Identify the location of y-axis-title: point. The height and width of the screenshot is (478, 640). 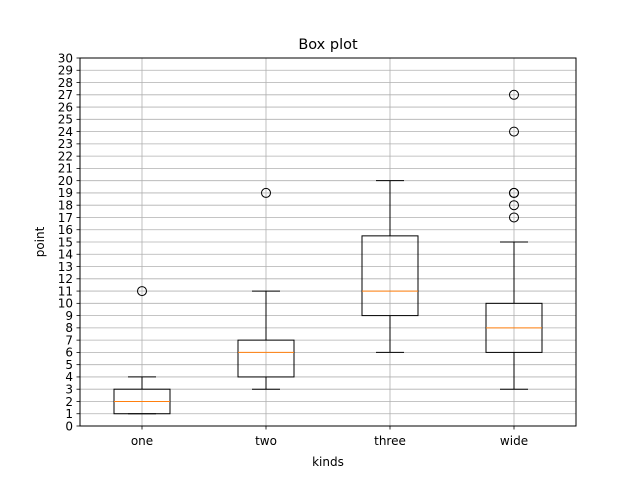
(40, 241).